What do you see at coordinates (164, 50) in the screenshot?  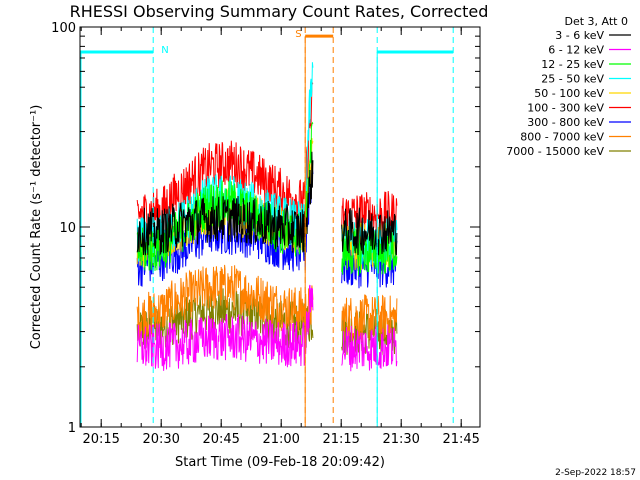 I see `annotation-label: N` at bounding box center [164, 50].